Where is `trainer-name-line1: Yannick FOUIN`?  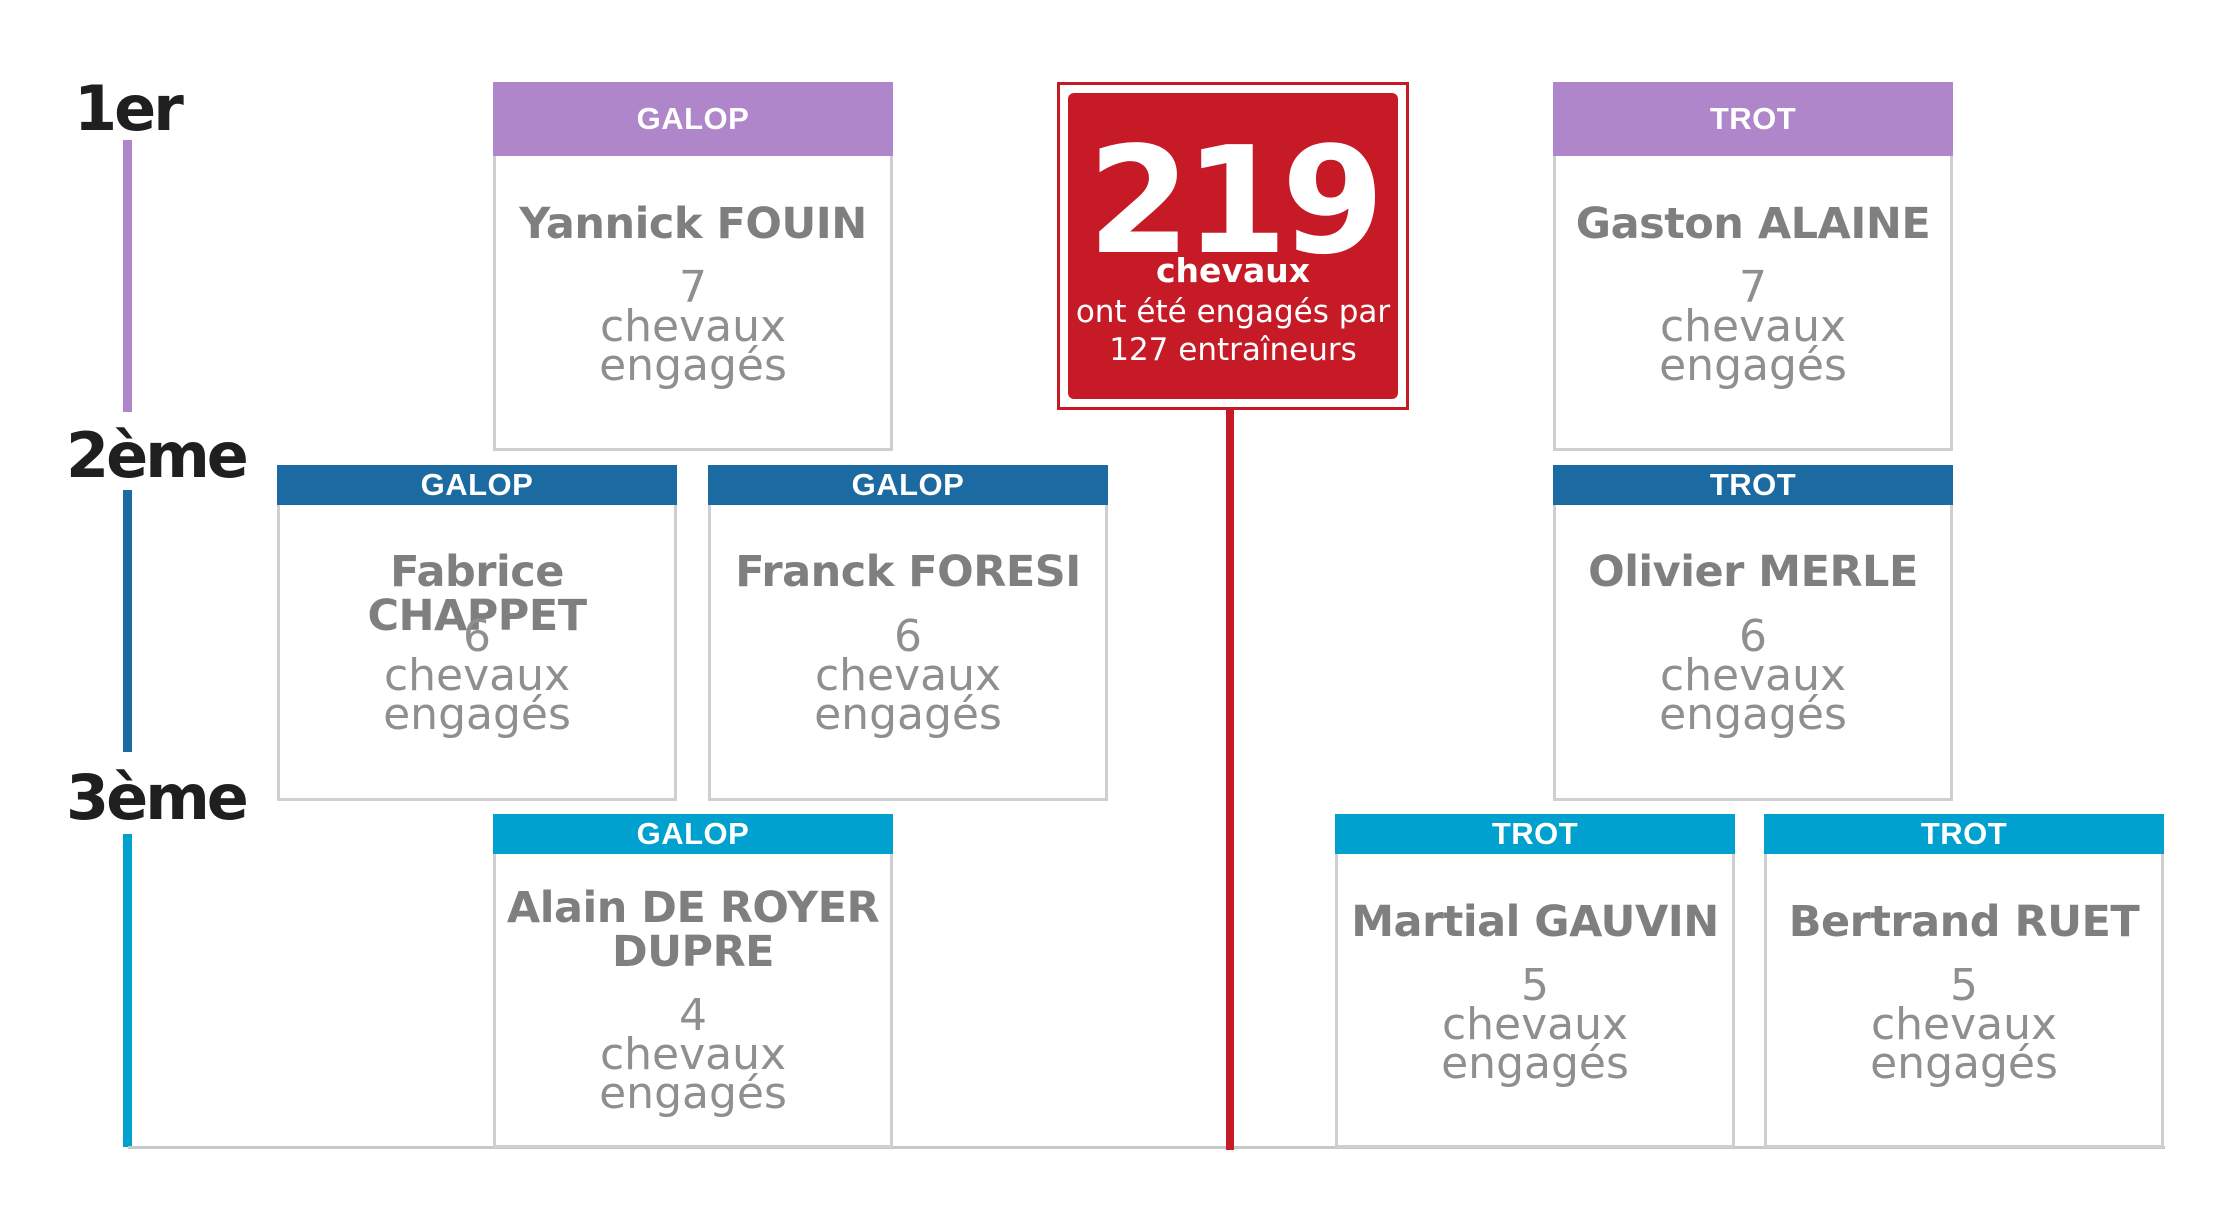
trainer-name-line1: Yannick FOUIN is located at coordinates (693, 224).